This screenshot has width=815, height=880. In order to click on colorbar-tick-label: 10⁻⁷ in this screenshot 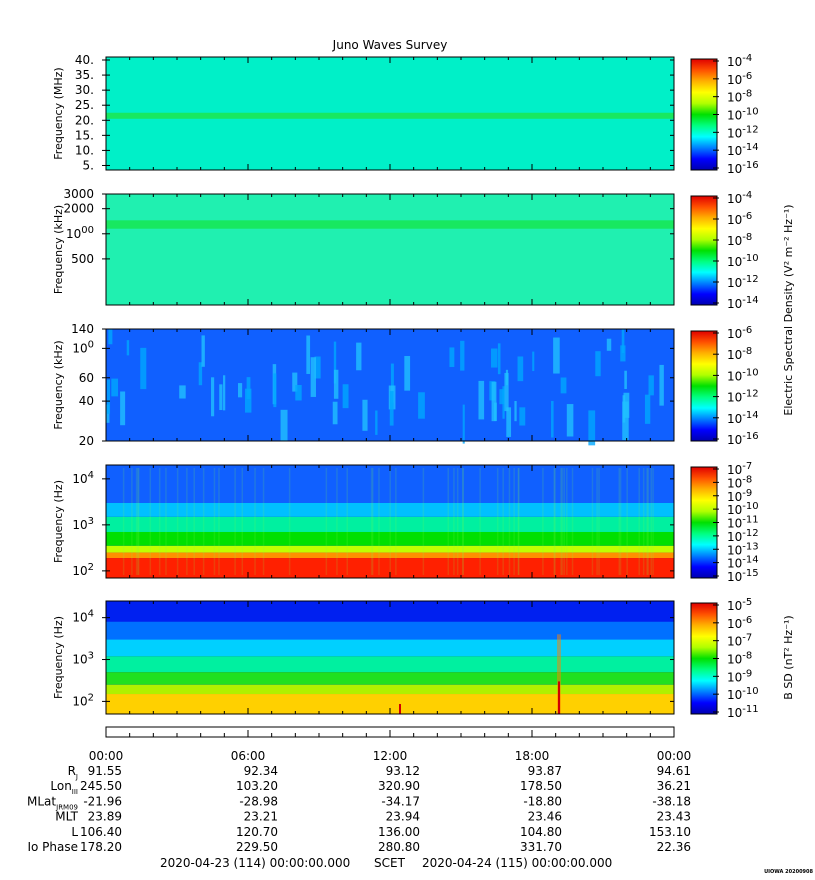, I will do `click(739, 641)`.